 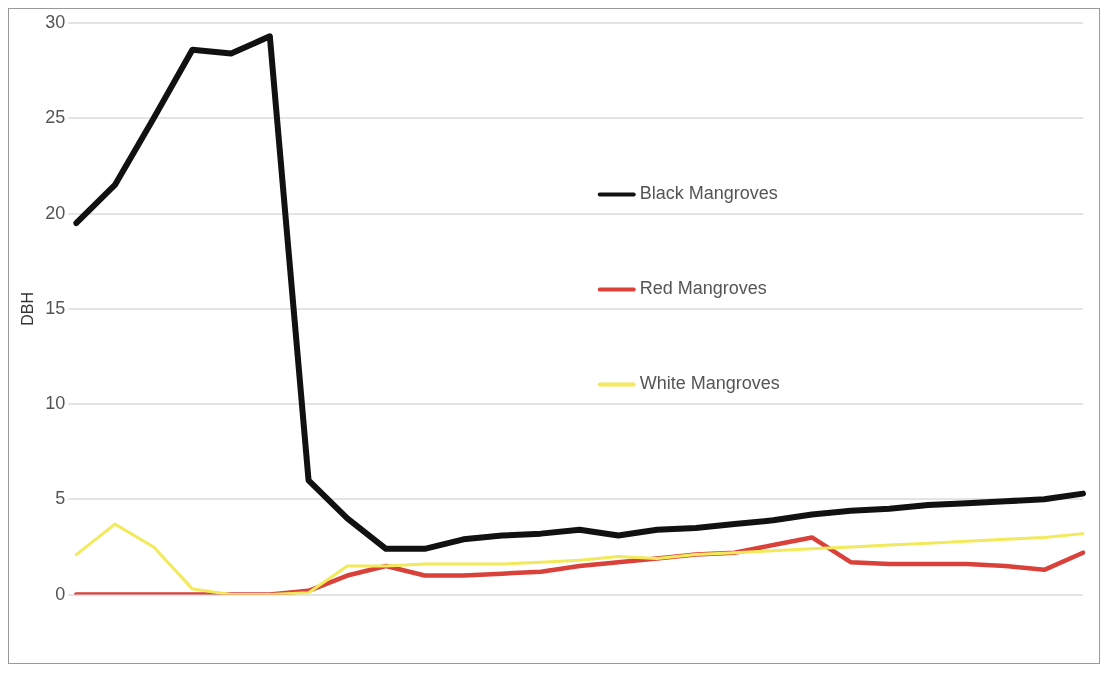 I want to click on legend-label: Black Mangroves, so click(x=708, y=193).